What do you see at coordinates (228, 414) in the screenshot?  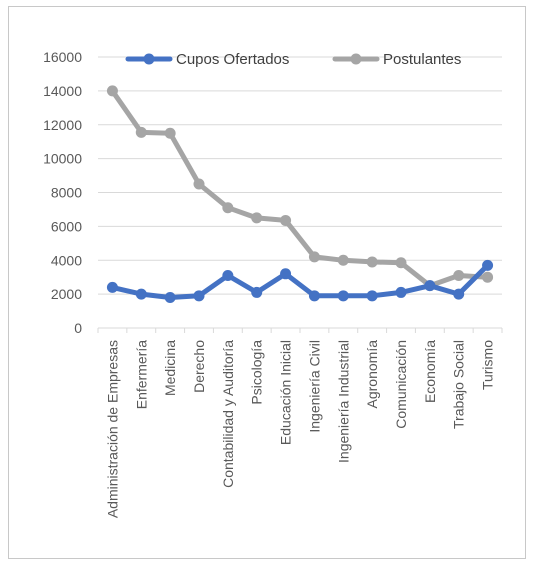 I see `x-tick-label: Contabilidad y Auditoría` at bounding box center [228, 414].